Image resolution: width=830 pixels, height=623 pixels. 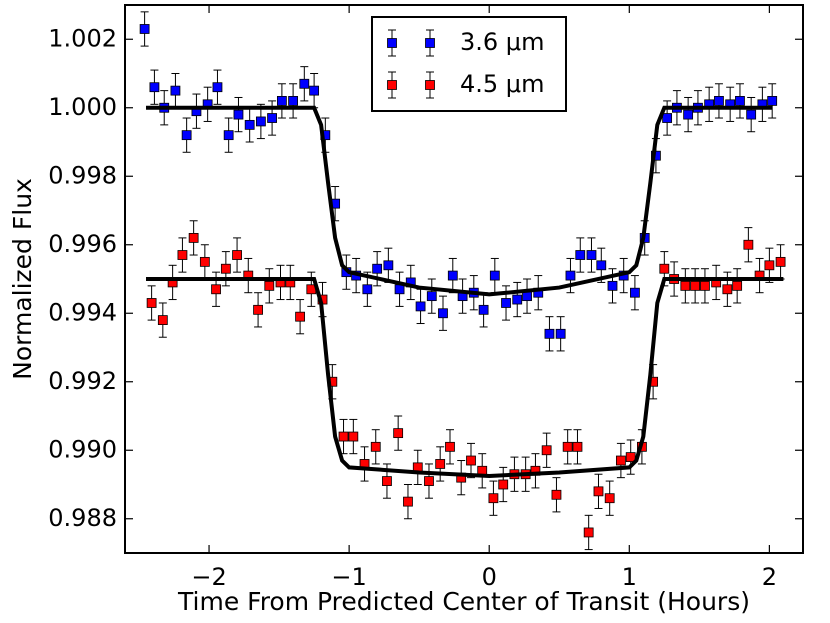 I want to click on x-tick-label: 1, so click(x=629, y=577).